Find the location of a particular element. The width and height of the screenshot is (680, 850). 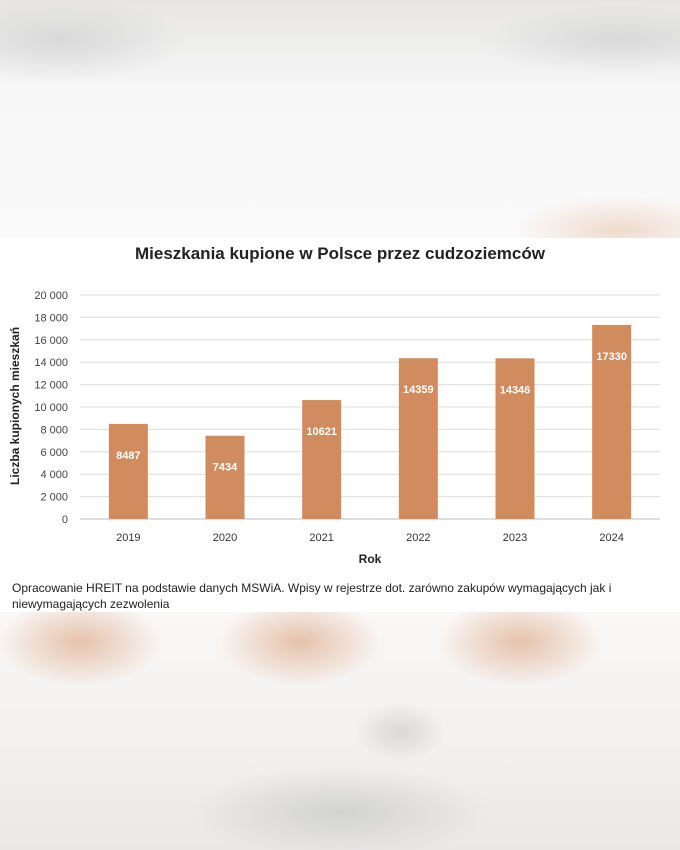

bar-2020 is located at coordinates (225, 477).